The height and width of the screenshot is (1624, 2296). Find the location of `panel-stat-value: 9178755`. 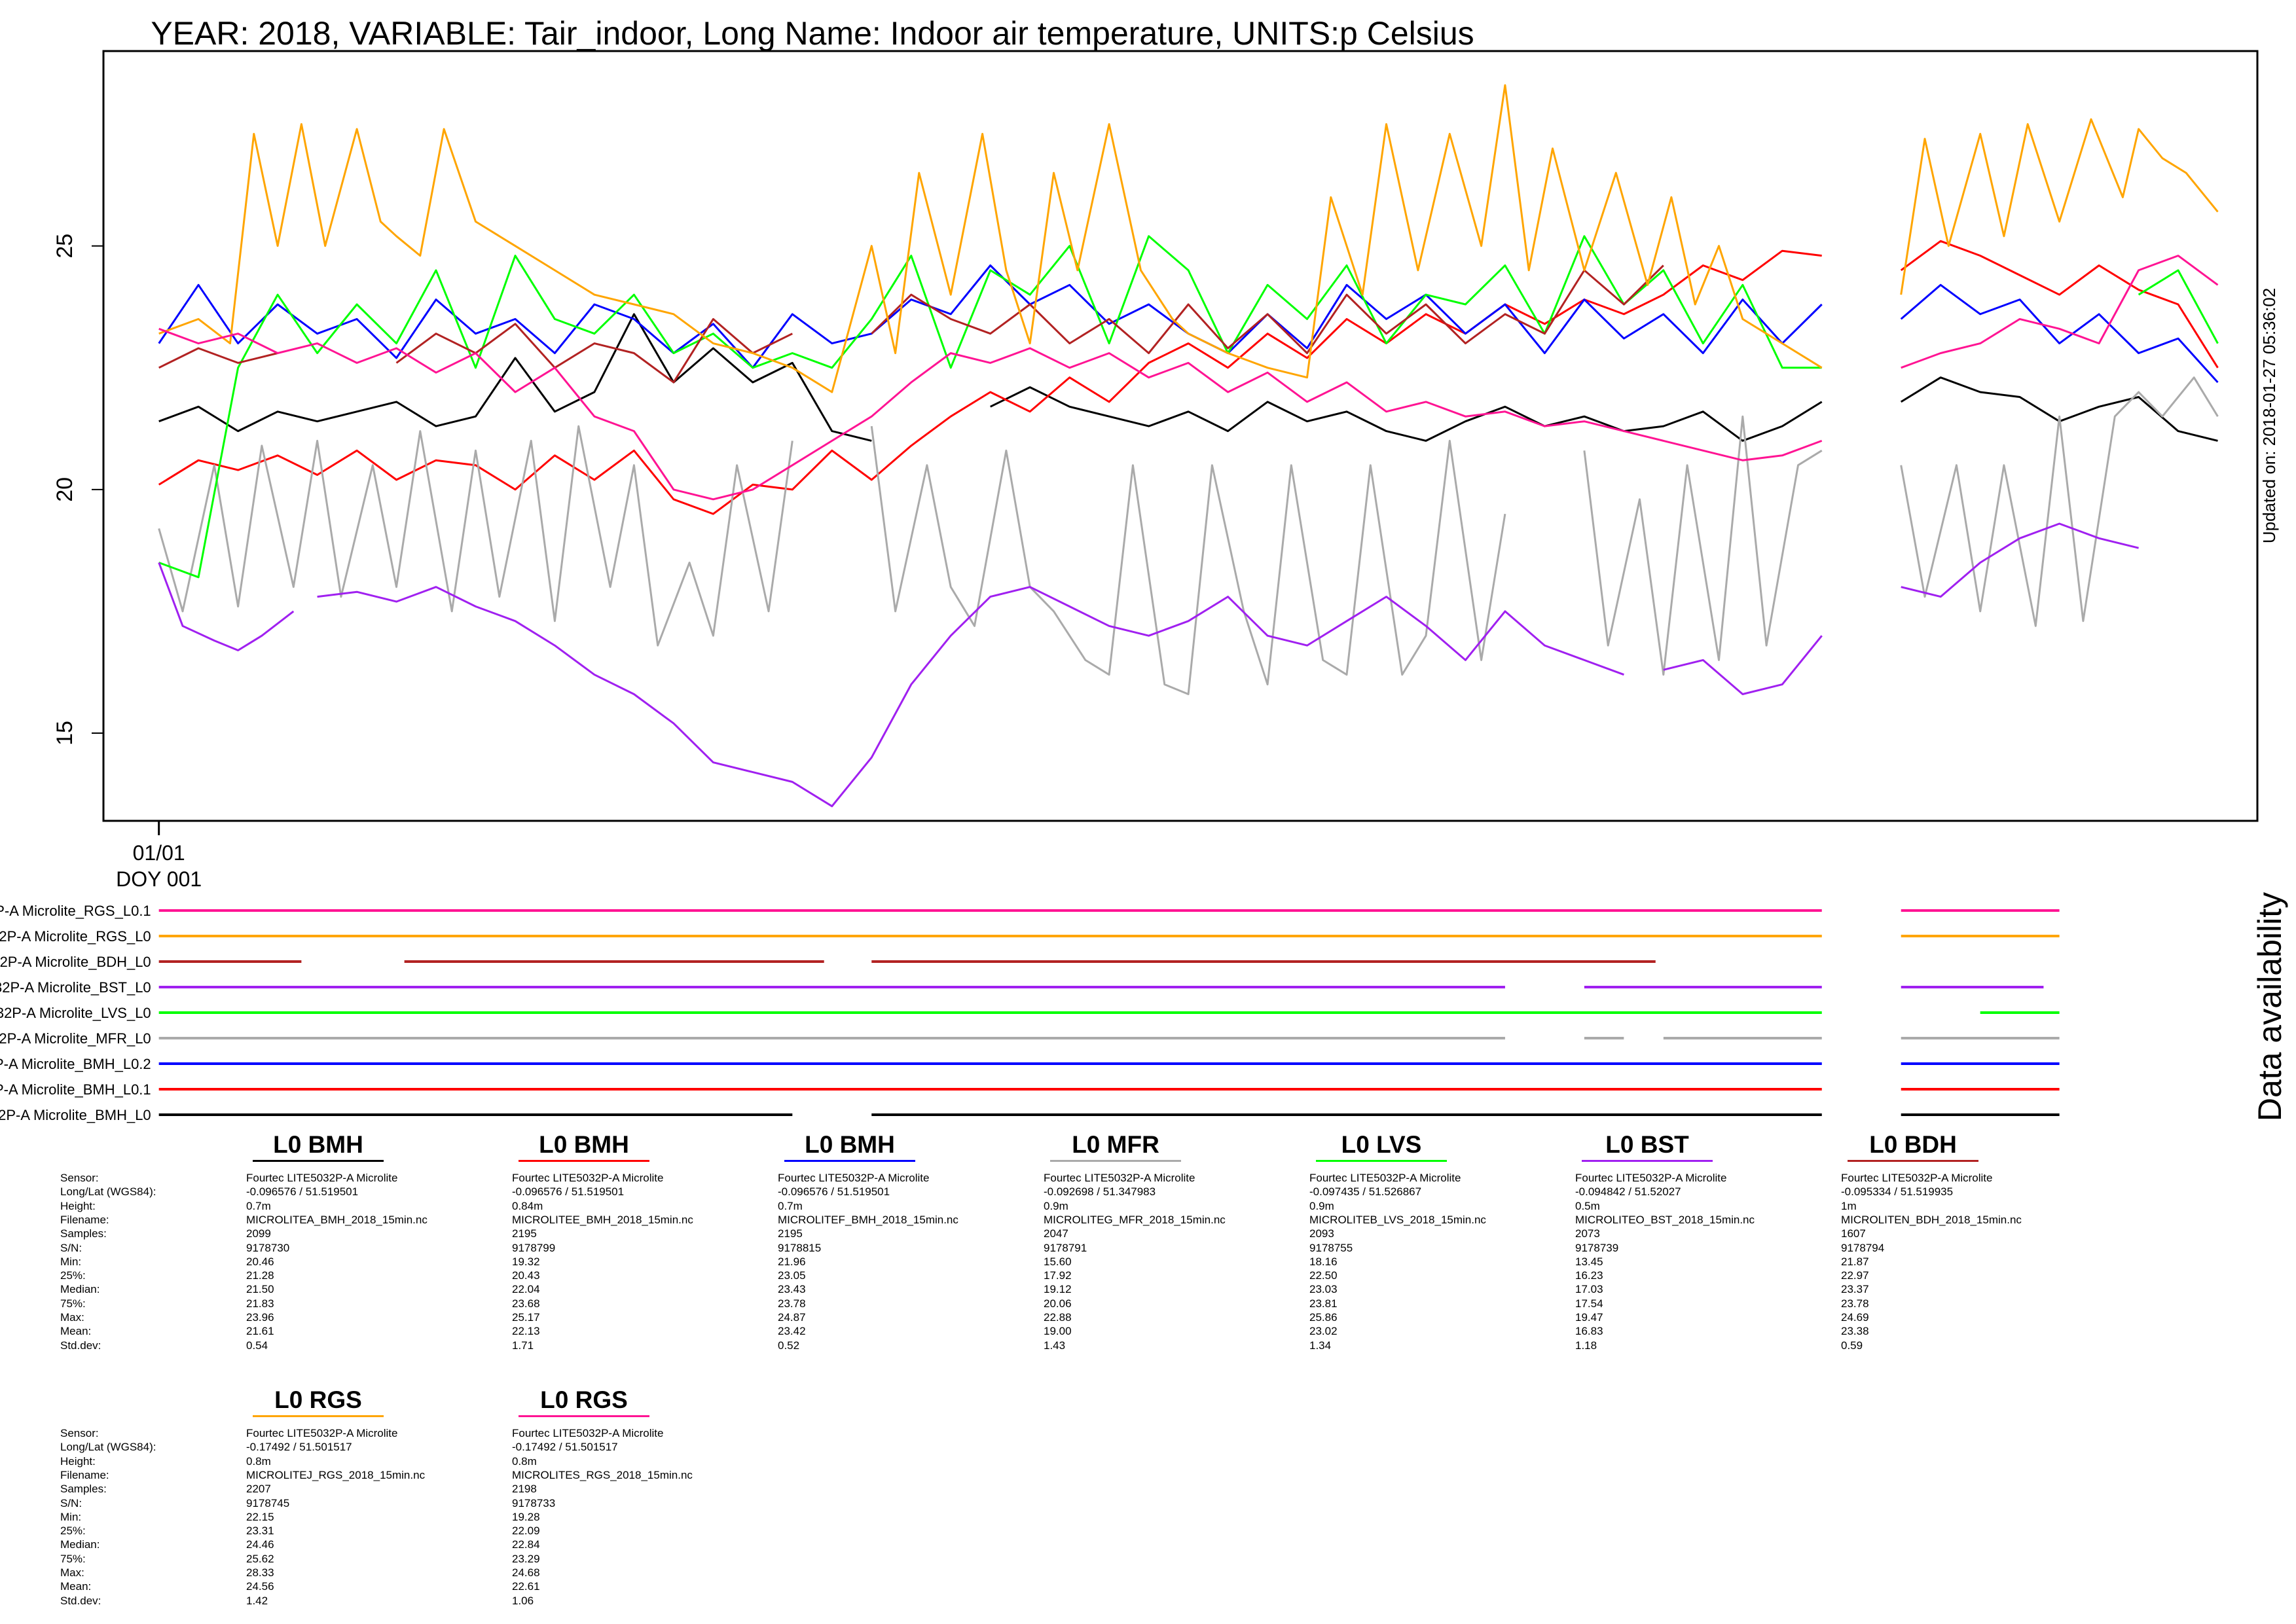

panel-stat-value: 9178755 is located at coordinates (1331, 1247).